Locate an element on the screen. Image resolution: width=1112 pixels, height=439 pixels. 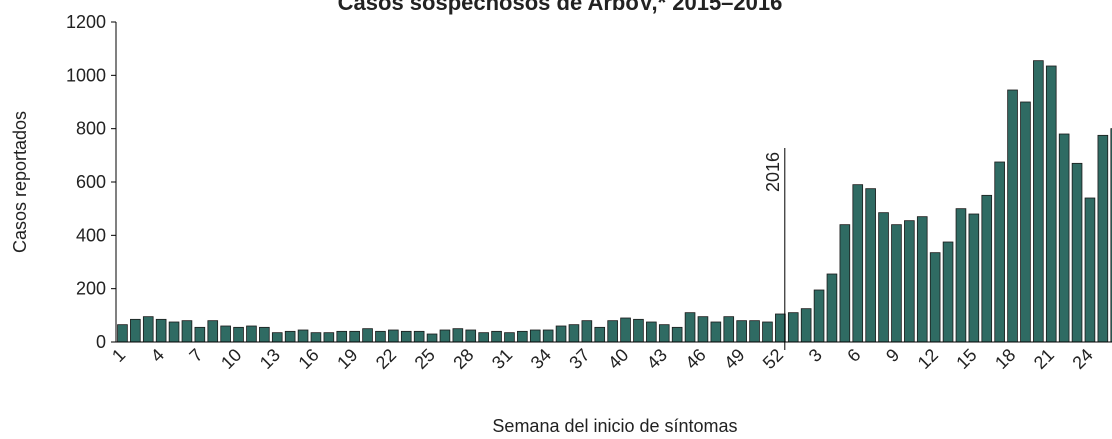
x-tick-label: 25 is located at coordinates (425, 359).